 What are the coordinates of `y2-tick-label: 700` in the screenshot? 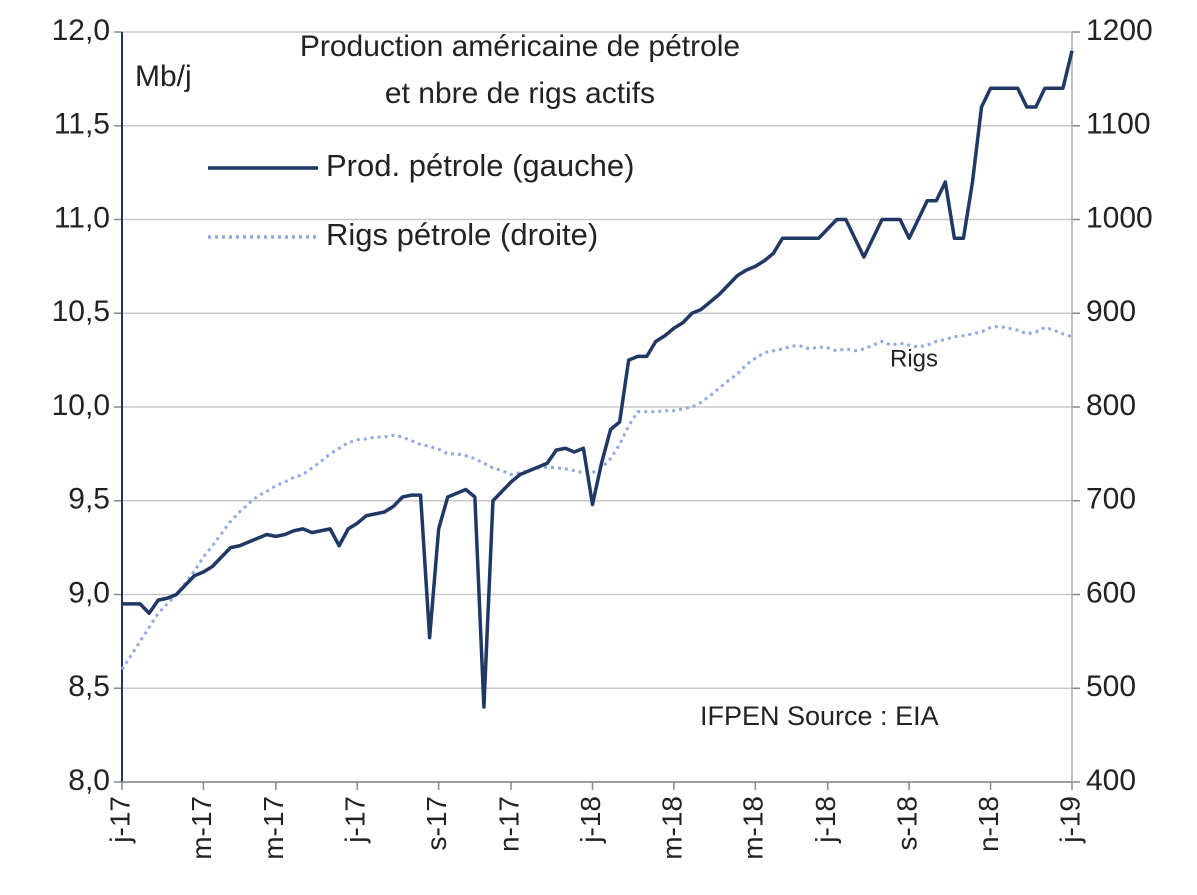 It's located at (1111, 499).